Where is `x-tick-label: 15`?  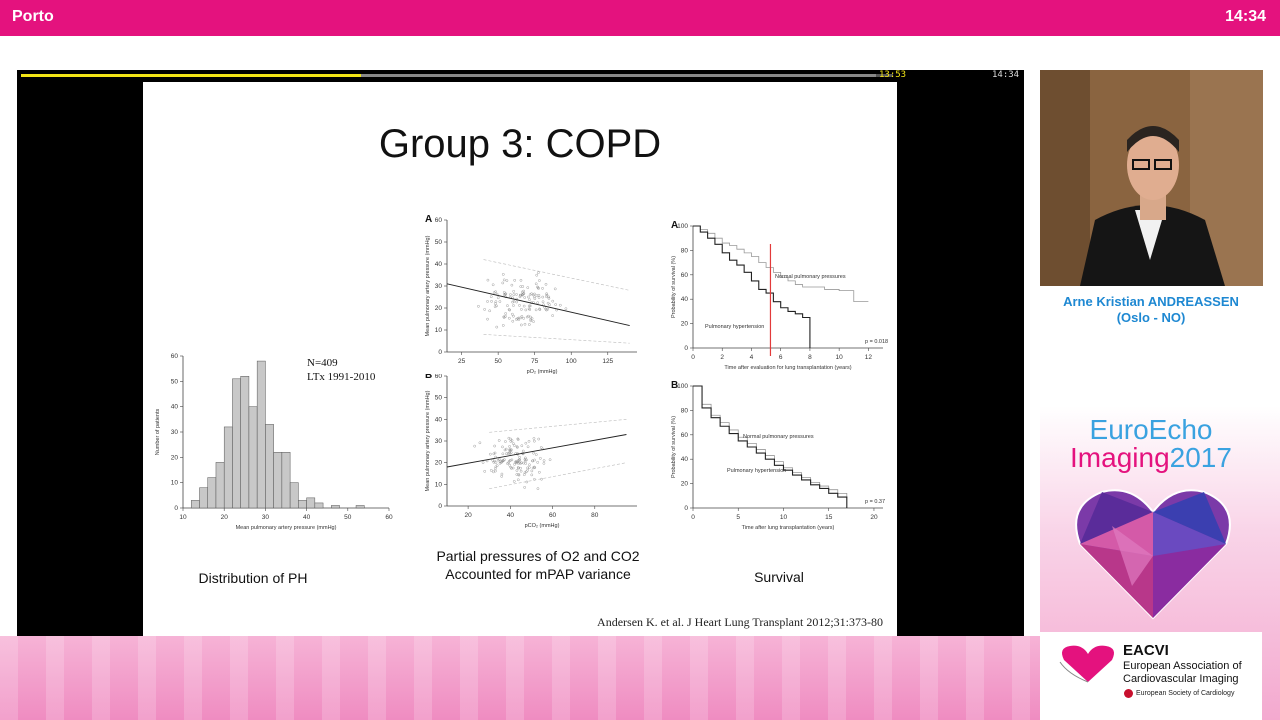
x-tick-label: 15 is located at coordinates (829, 517).